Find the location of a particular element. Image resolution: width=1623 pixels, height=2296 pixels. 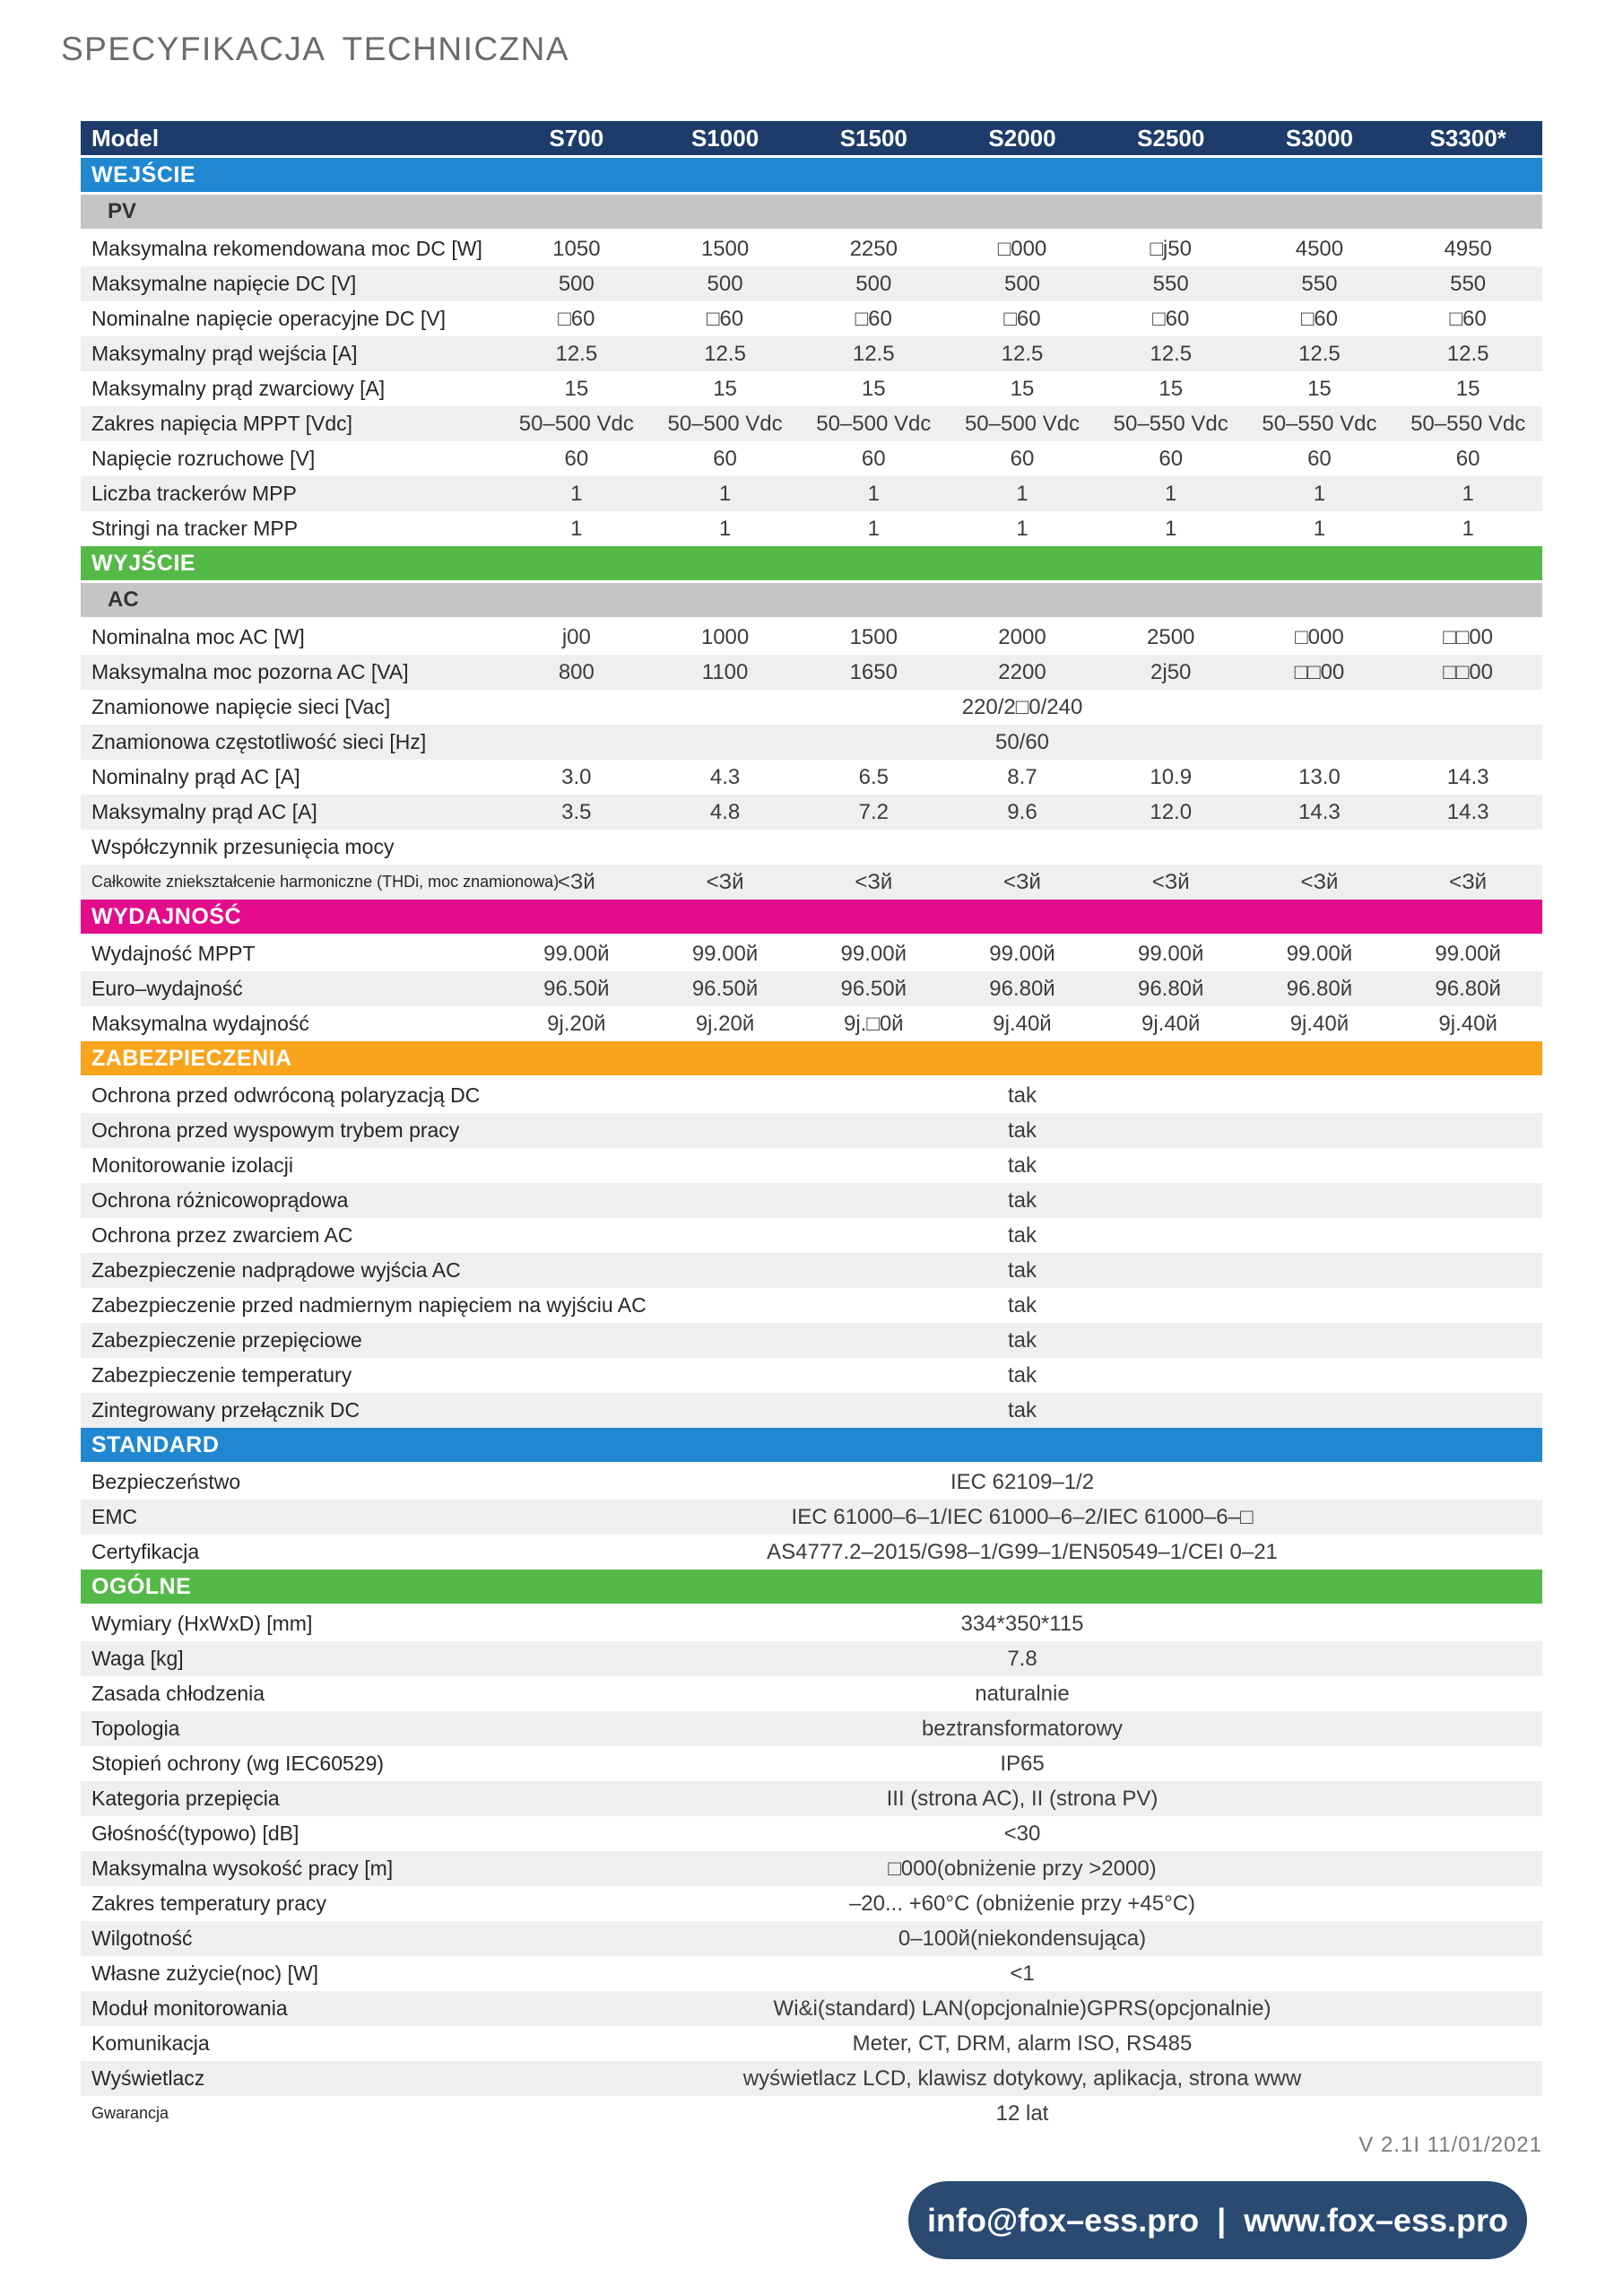

table-row: Głośność(typowo) [dB] <30 is located at coordinates (811, 1833).